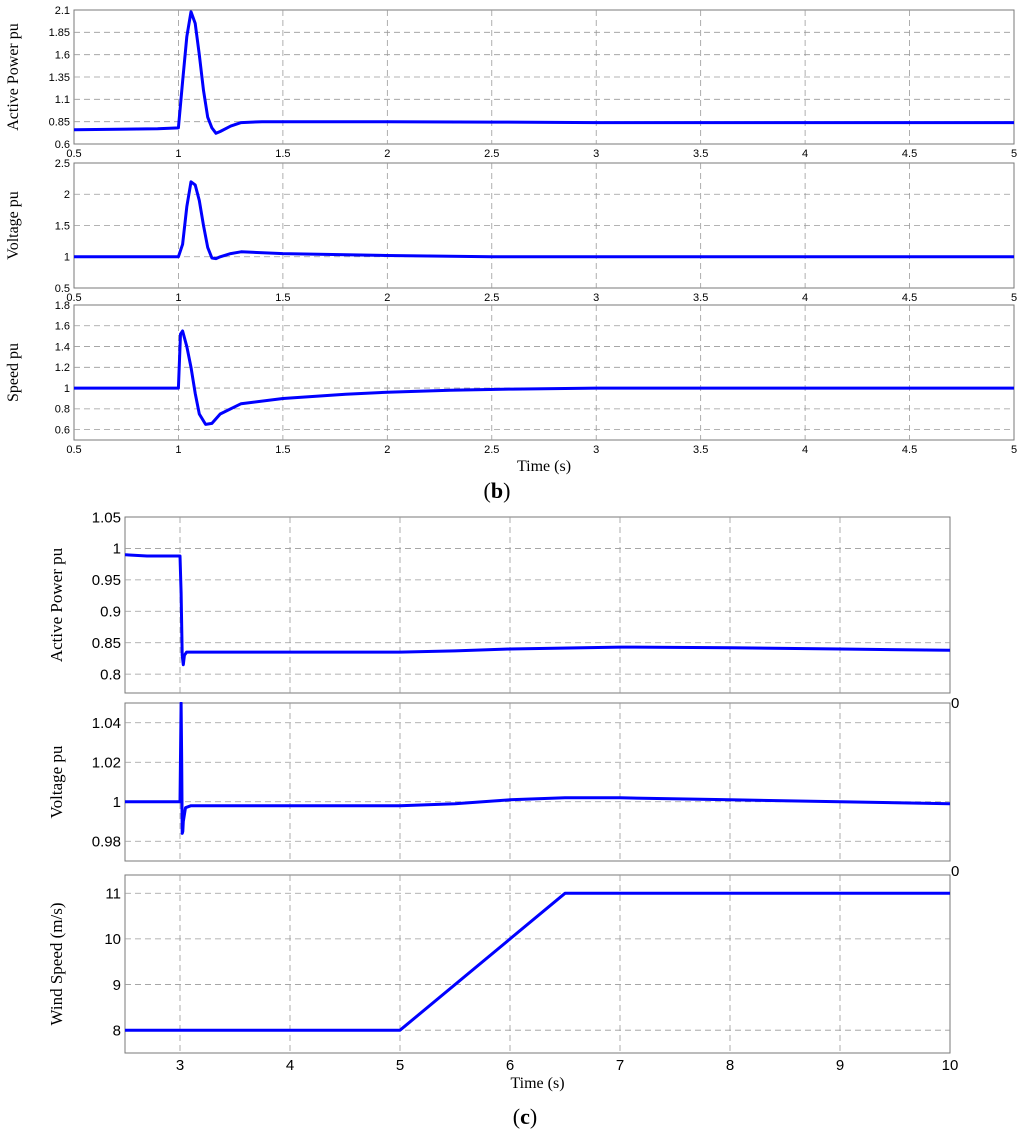 This screenshot has height=1136, width=1024. What do you see at coordinates (106, 517) in the screenshot?
I see `y-tick-label: 1.05` at bounding box center [106, 517].